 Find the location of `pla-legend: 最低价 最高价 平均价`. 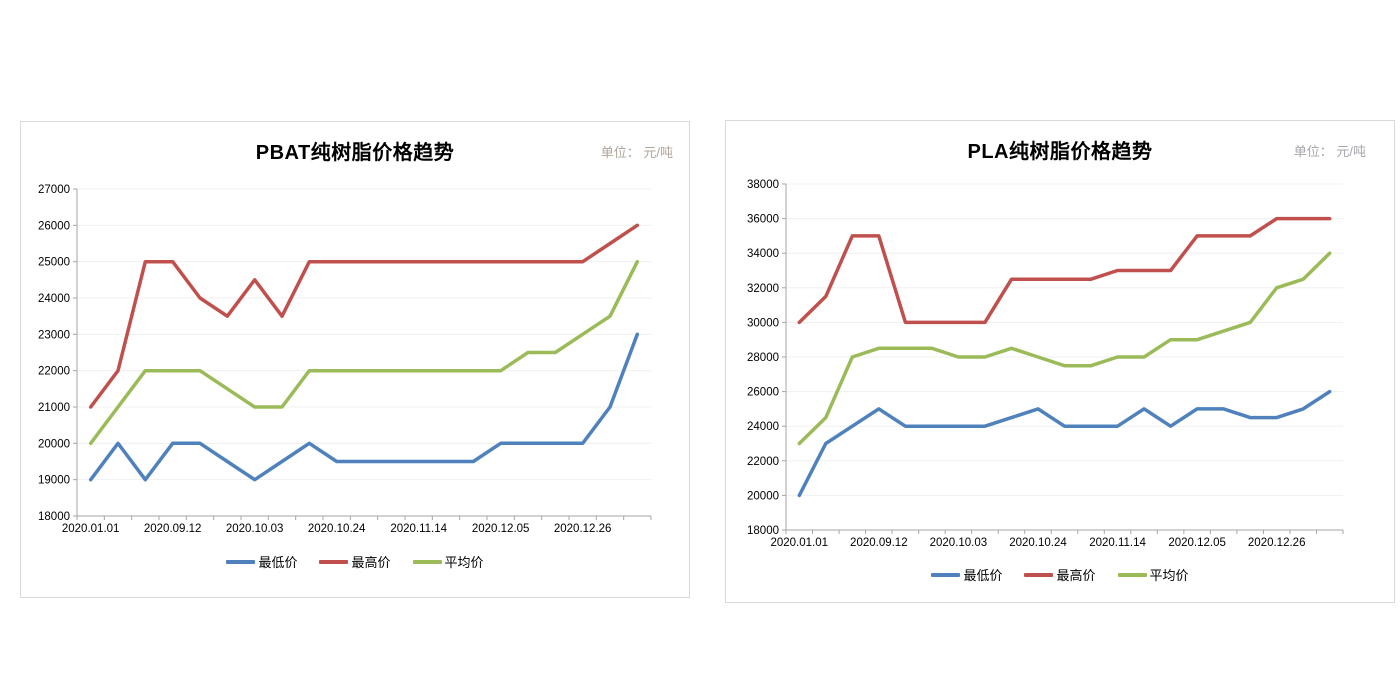

pla-legend: 最低价 最高价 平均价 is located at coordinates (1060, 574).